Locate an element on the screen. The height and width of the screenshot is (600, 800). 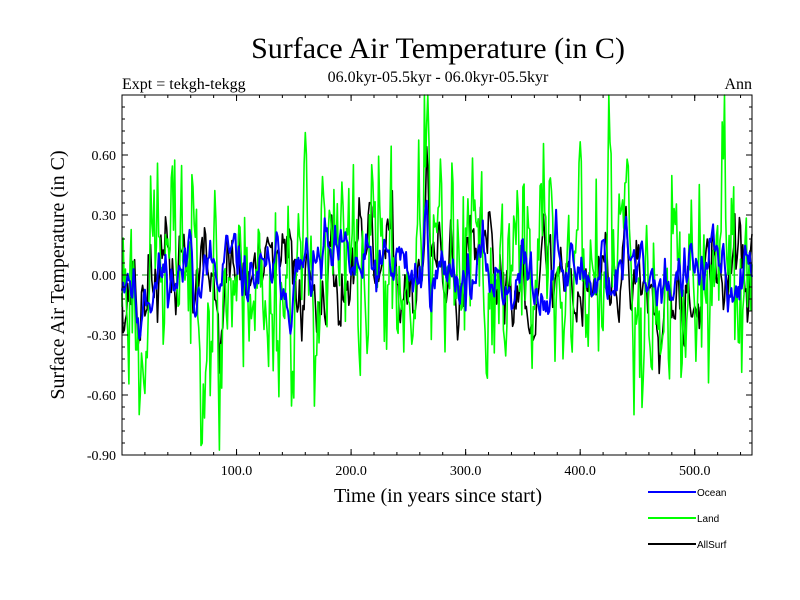
y-tick-label: 0.30 is located at coordinates (104, 216).